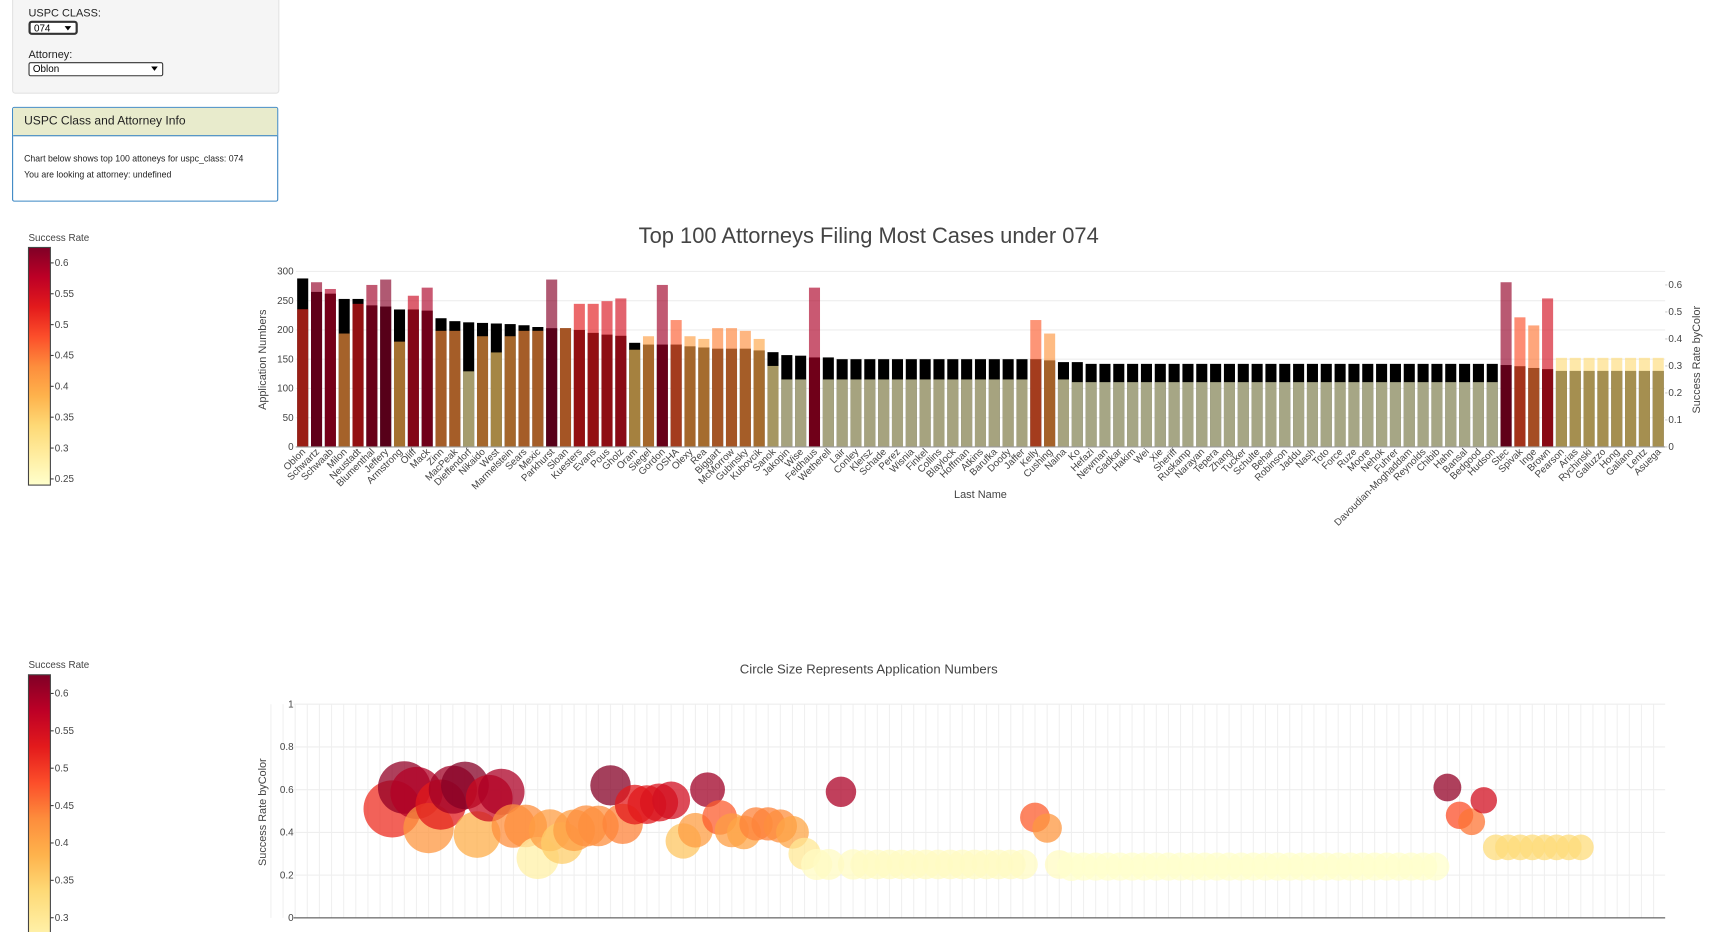  Describe the element at coordinates (287, 833) in the screenshot. I see `y-tick-label: 0.4` at that location.